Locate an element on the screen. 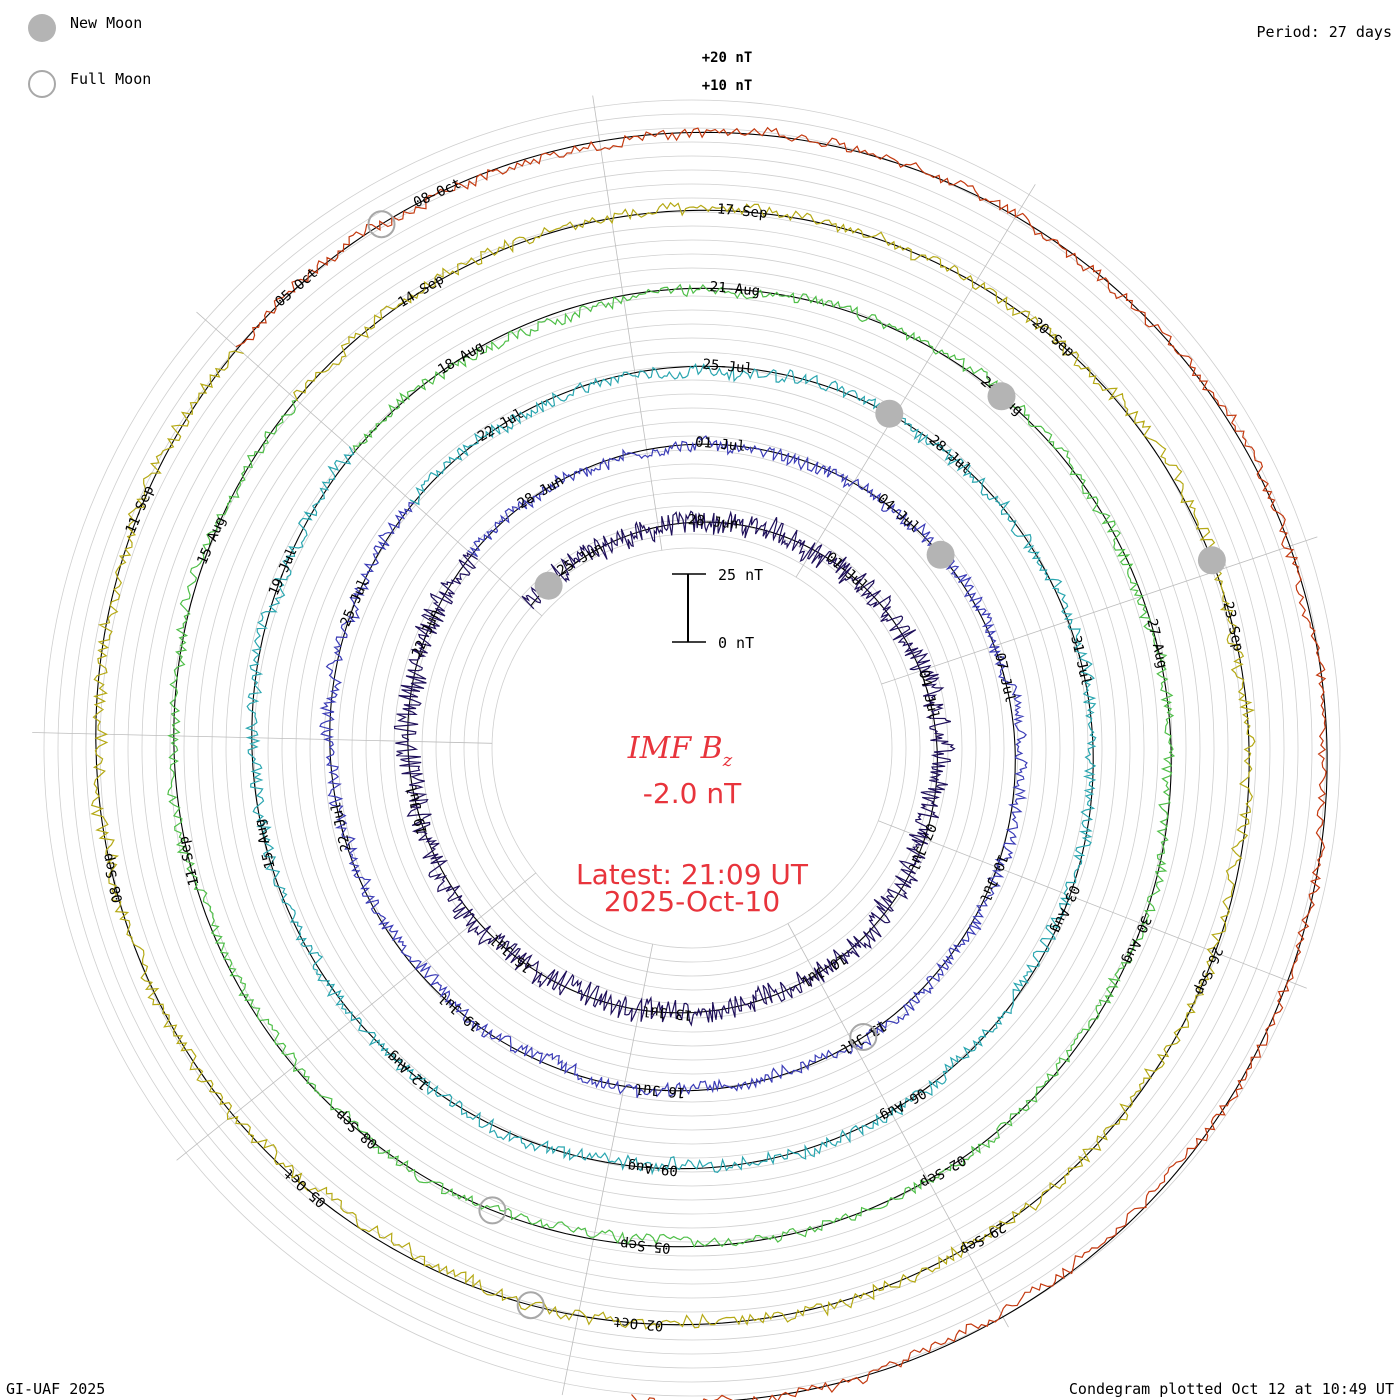 This screenshot has height=1400, width=1400. date-label: 22-Jun is located at coordinates (426, 633).